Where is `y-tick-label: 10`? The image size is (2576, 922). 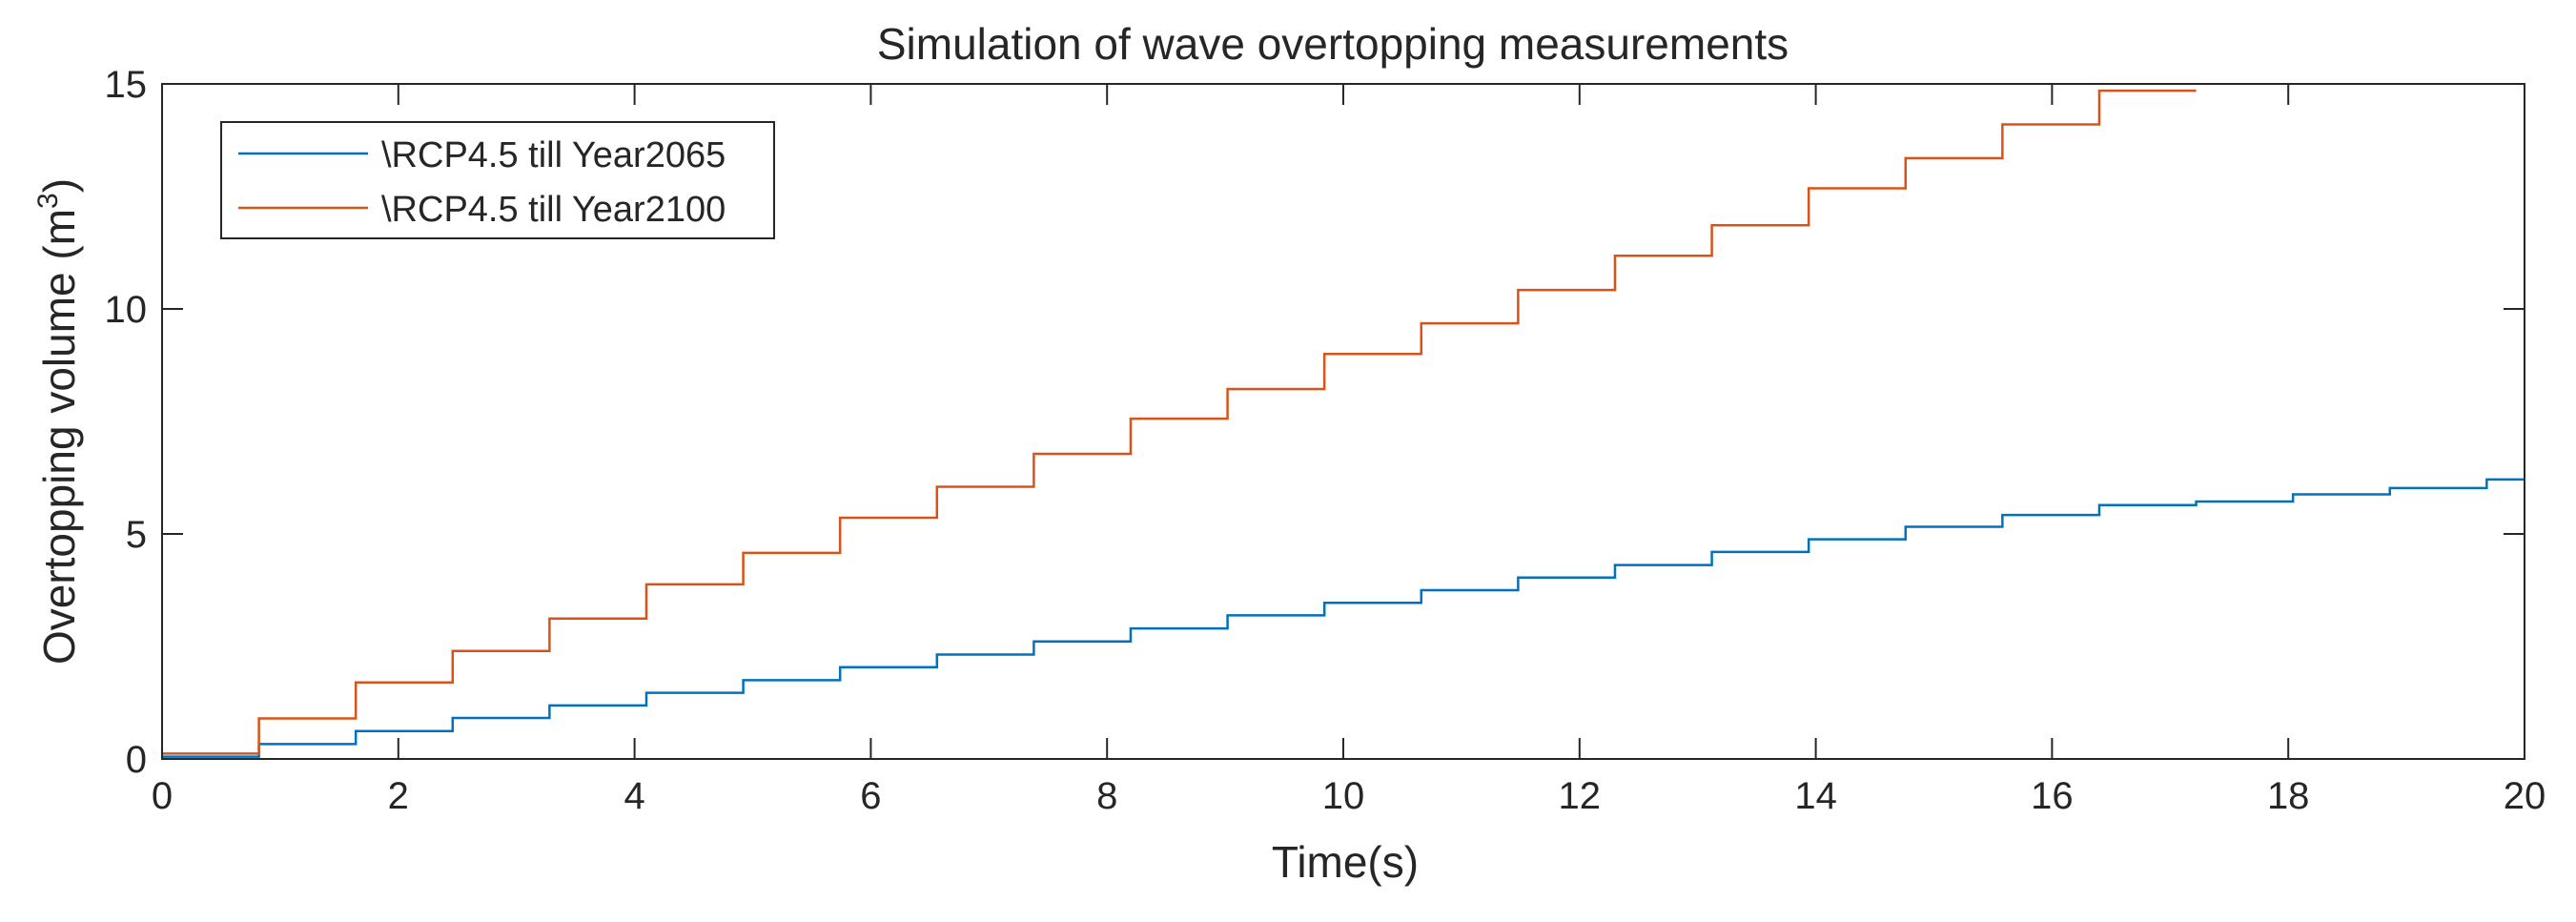 y-tick-label: 10 is located at coordinates (126, 310).